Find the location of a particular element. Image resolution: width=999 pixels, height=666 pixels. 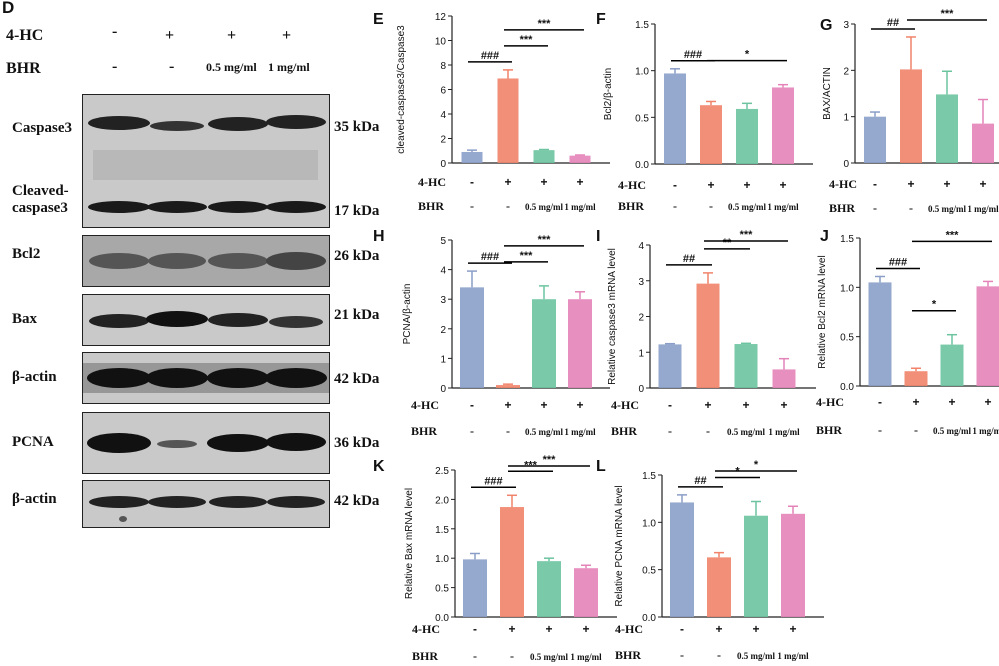

kda-label: 21 kDa is located at coordinates (357, 315).